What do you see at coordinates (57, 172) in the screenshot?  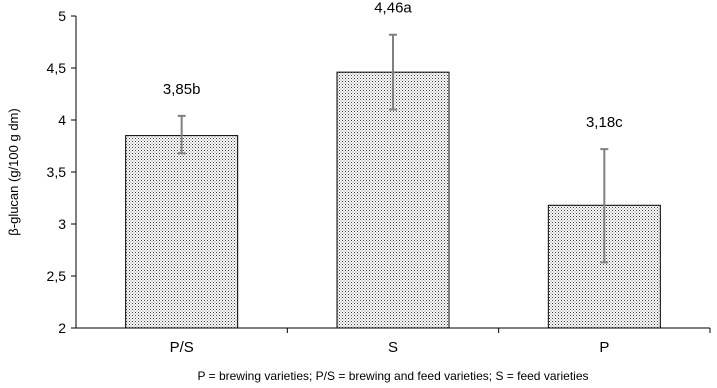 I see `y-tick-label: 3,5` at bounding box center [57, 172].